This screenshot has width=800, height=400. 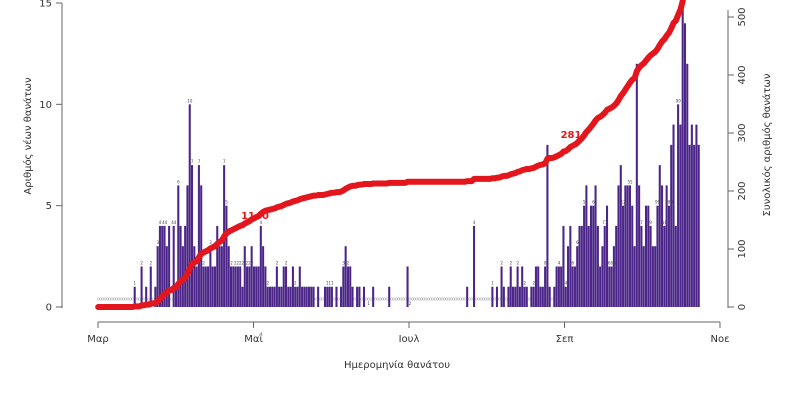 I want to click on x-tick-label: Μαρ, so click(x=98, y=339).